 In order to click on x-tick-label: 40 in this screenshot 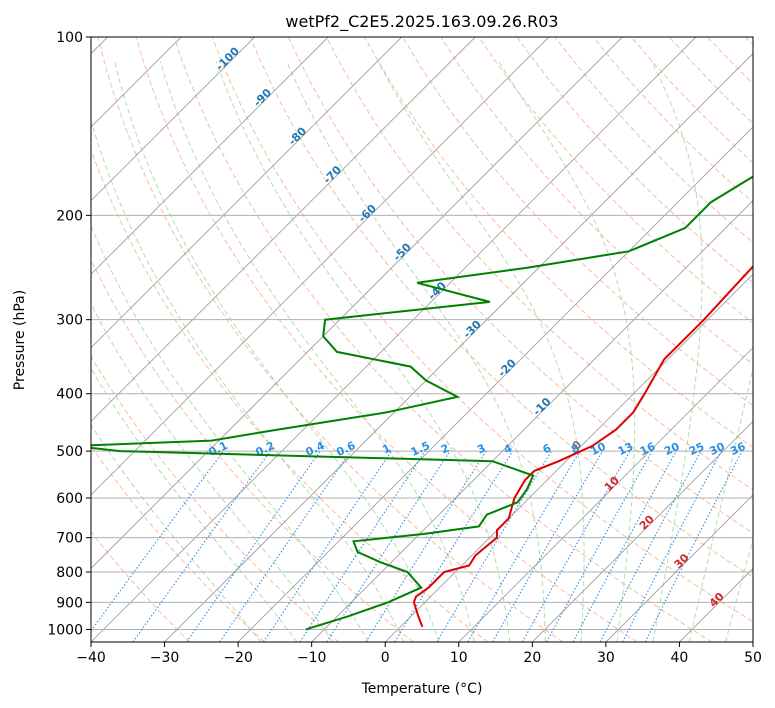, I will do `click(680, 658)`.